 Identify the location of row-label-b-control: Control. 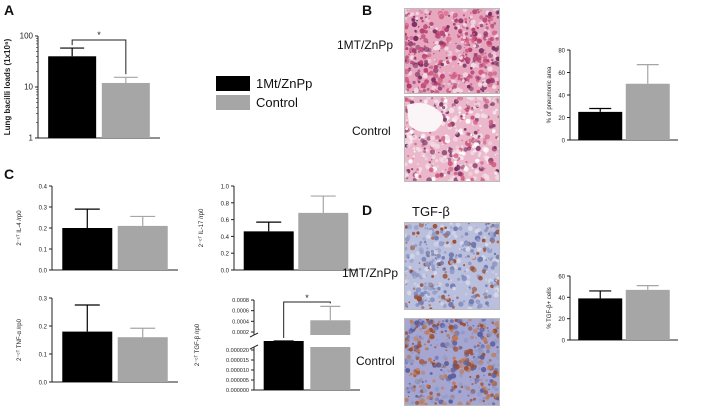
(371, 131).